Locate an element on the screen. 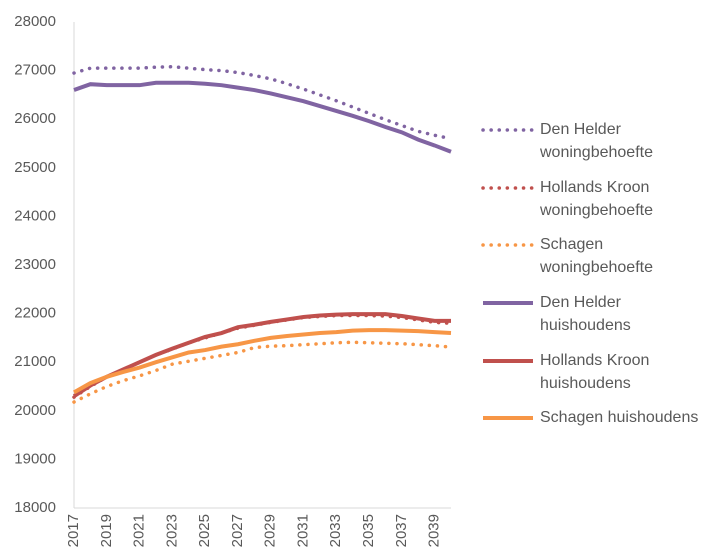  x-tick-label: 2037 is located at coordinates (401, 530).